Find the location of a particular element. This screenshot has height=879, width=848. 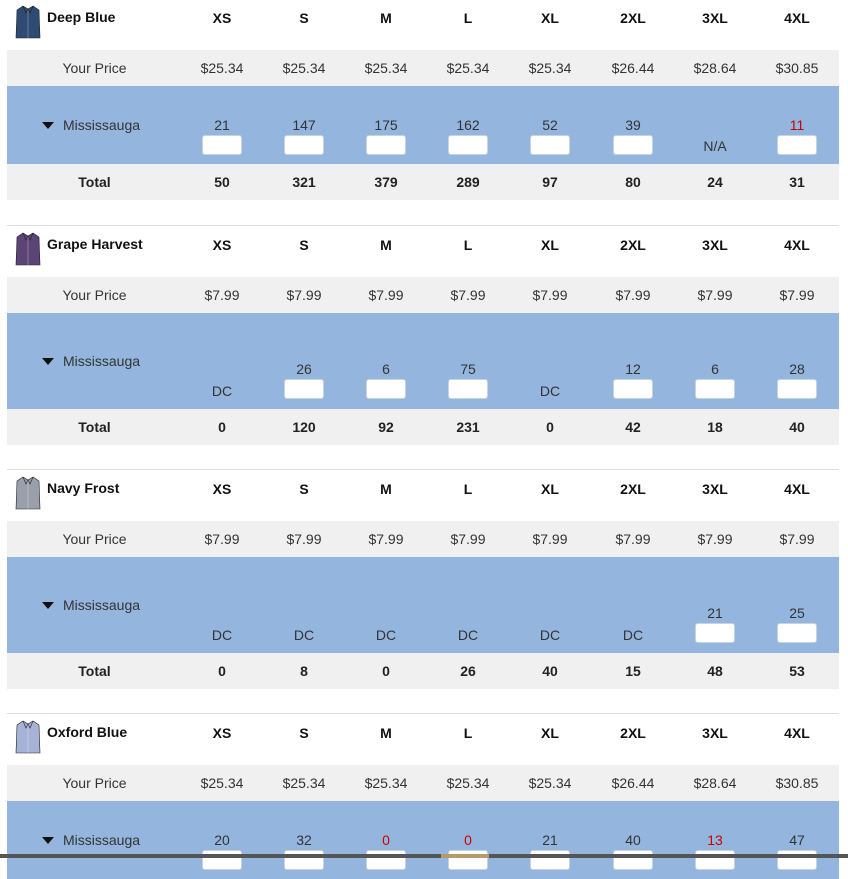

location-row: Mississauga DC 26 6 75 DC 12 6 28 is located at coordinates (423, 361).